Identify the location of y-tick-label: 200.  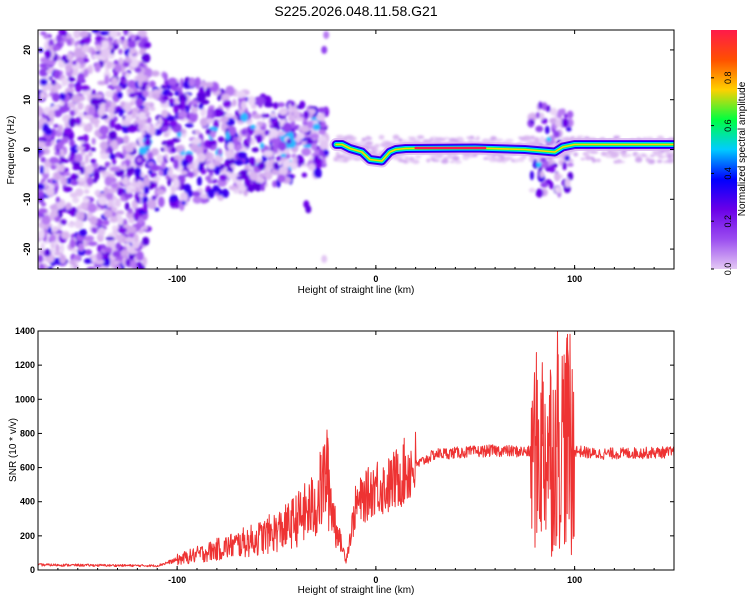
(27, 536).